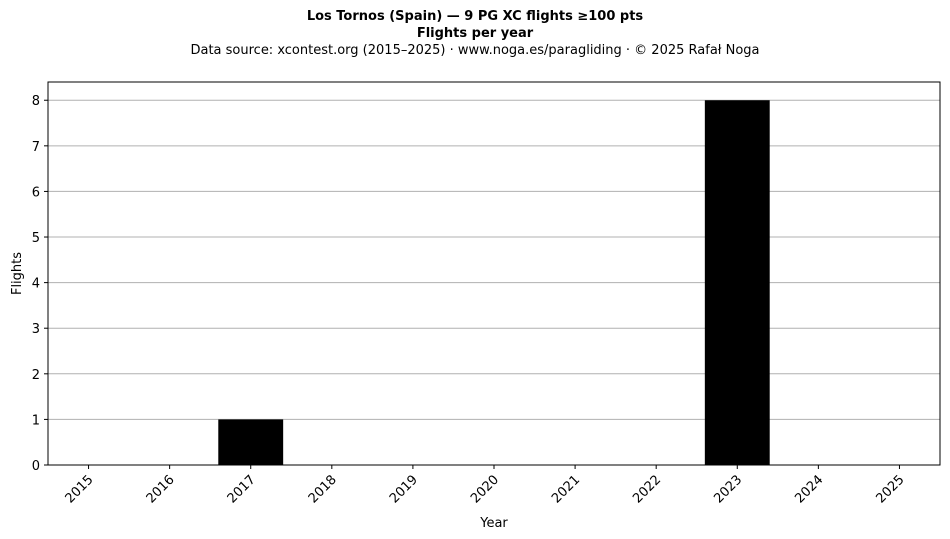 The image size is (950, 539). Describe the element at coordinates (36, 192) in the screenshot. I see `y-tick-label: 6` at that location.